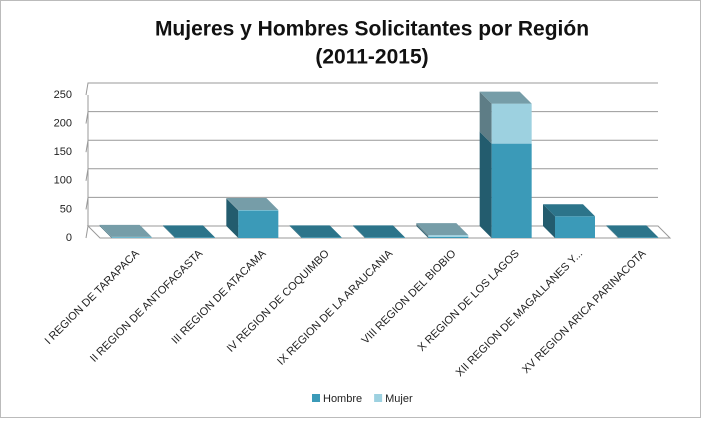 This screenshot has width=702, height=424. I want to click on y-tick-label: 250, so click(63, 95).